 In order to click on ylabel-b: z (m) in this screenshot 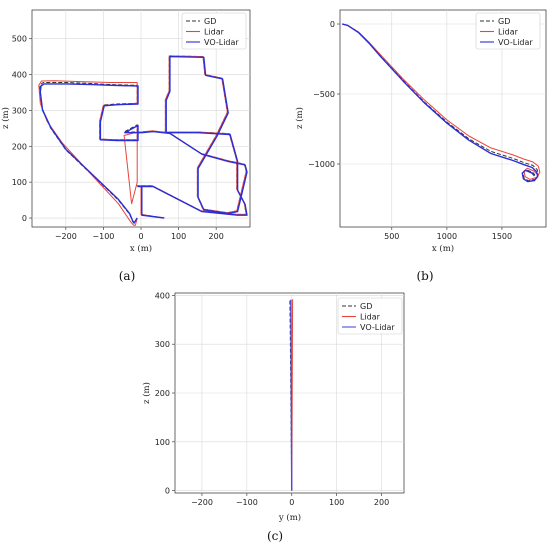, I will do `click(299, 118)`.